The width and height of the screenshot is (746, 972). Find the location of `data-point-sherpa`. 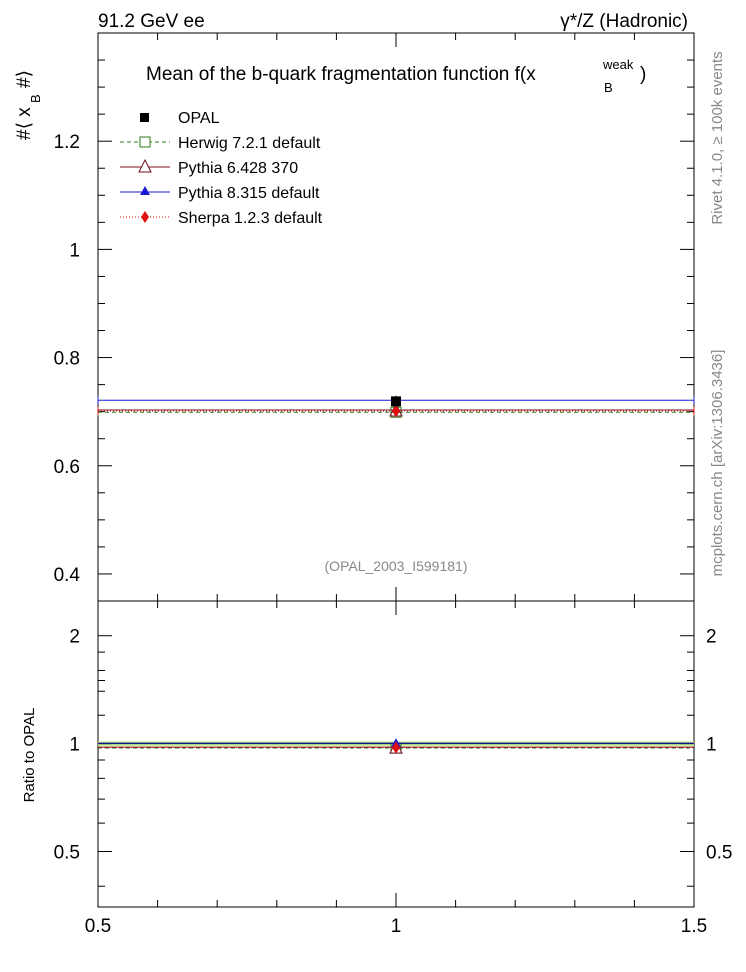

data-point-sherpa is located at coordinates (396, 411).